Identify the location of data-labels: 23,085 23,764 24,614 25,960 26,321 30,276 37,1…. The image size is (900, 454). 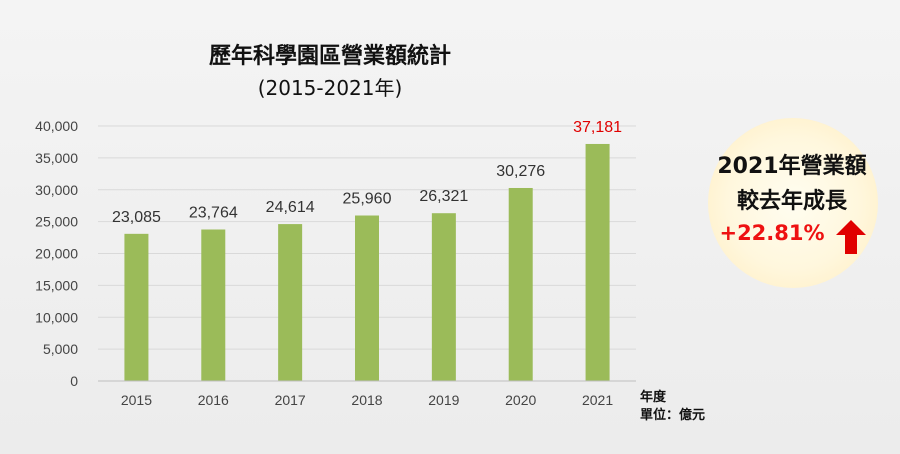
(367, 172).